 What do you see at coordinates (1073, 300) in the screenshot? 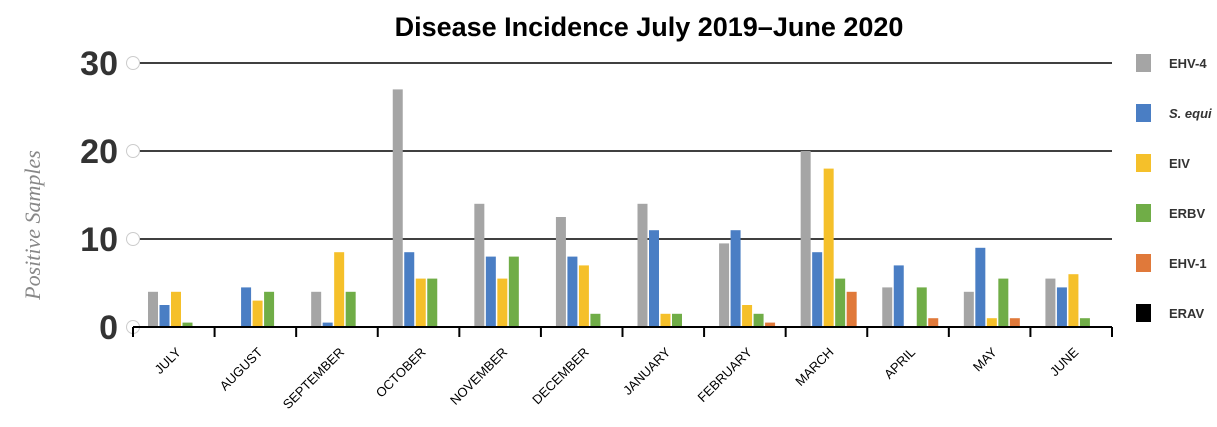
I see `bar-eiv-june` at bounding box center [1073, 300].